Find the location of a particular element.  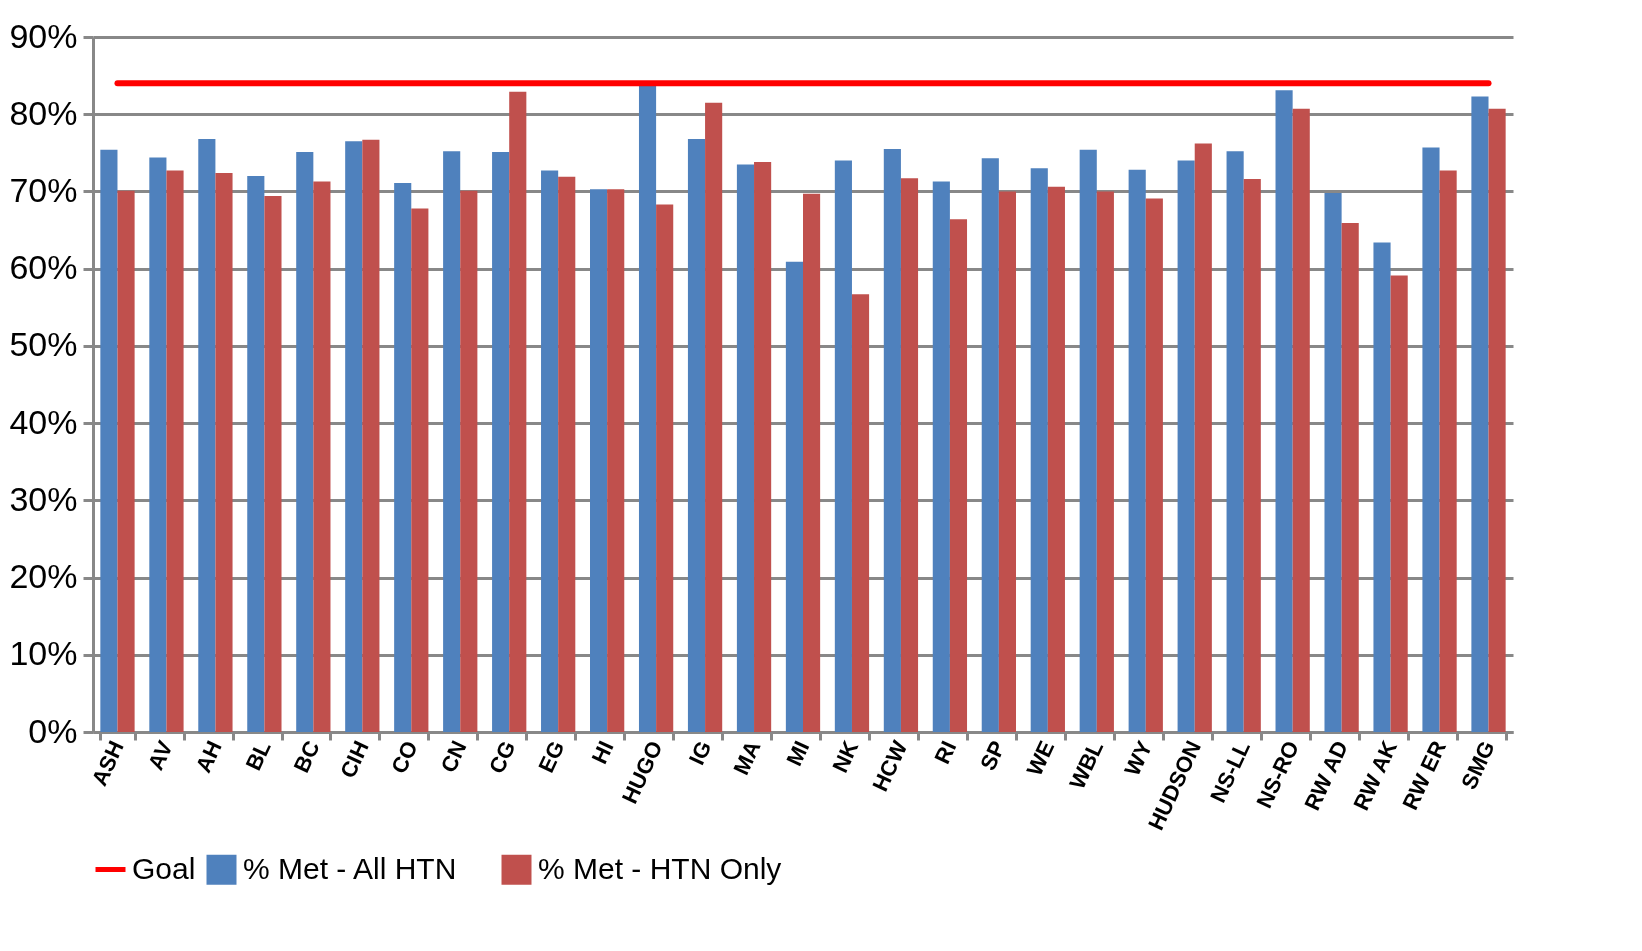

x-tick-label: ASH is located at coordinates (107, 763).